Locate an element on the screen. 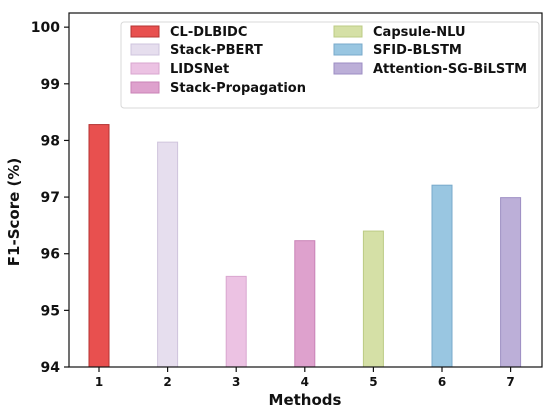 Image resolution: width=550 pixels, height=418 pixels. legend-label: Stack-Propagation is located at coordinates (238, 88).